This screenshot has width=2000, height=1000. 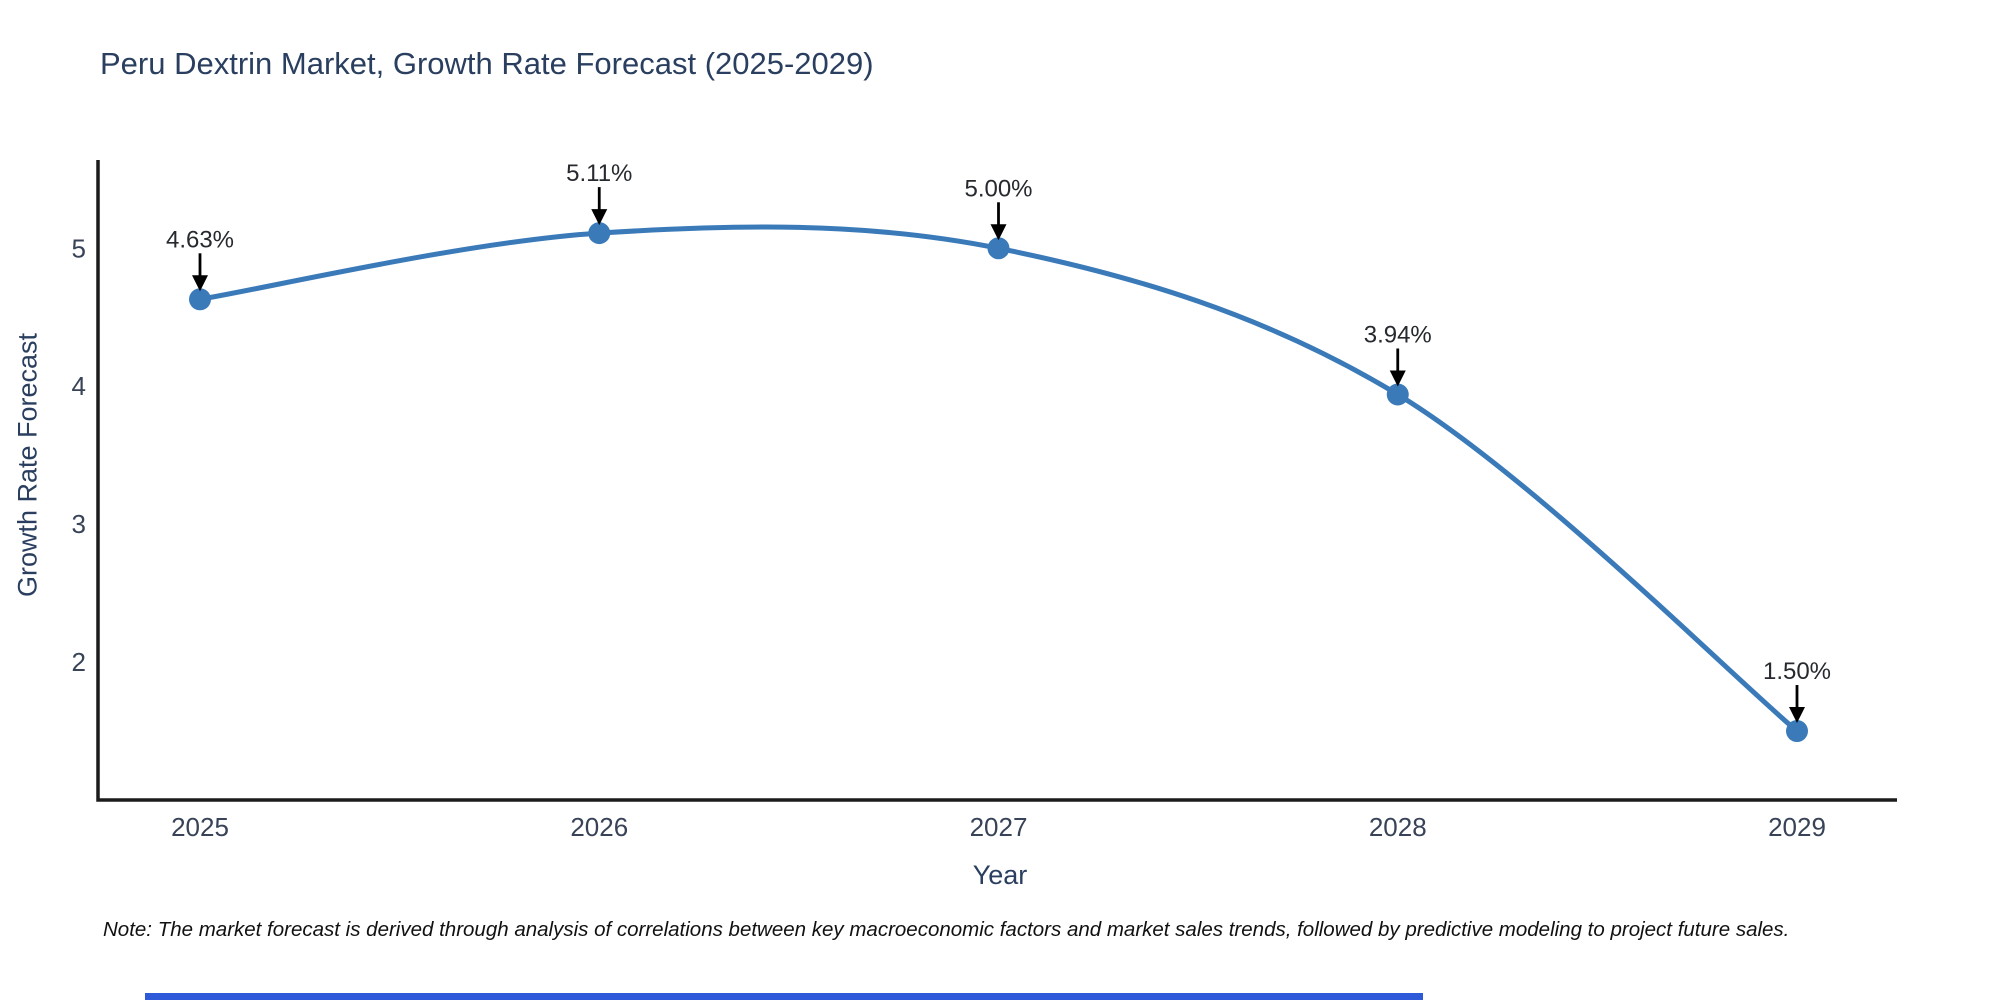 I want to click on x-tick-label: 2027, so click(x=999, y=827).